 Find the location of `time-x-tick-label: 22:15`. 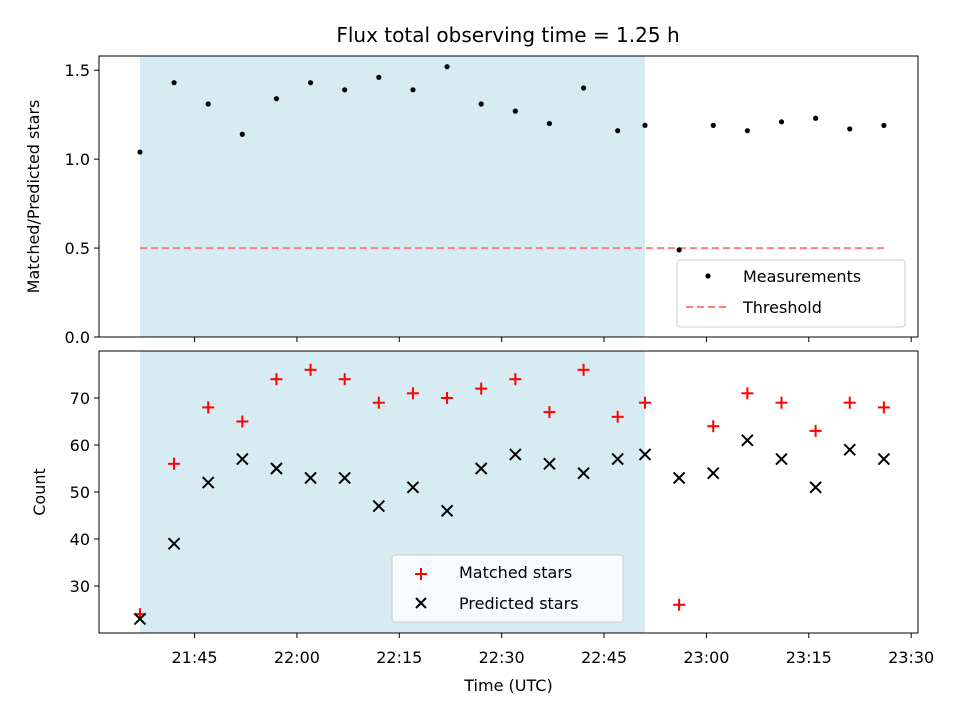

time-x-tick-label: 22:15 is located at coordinates (399, 657).